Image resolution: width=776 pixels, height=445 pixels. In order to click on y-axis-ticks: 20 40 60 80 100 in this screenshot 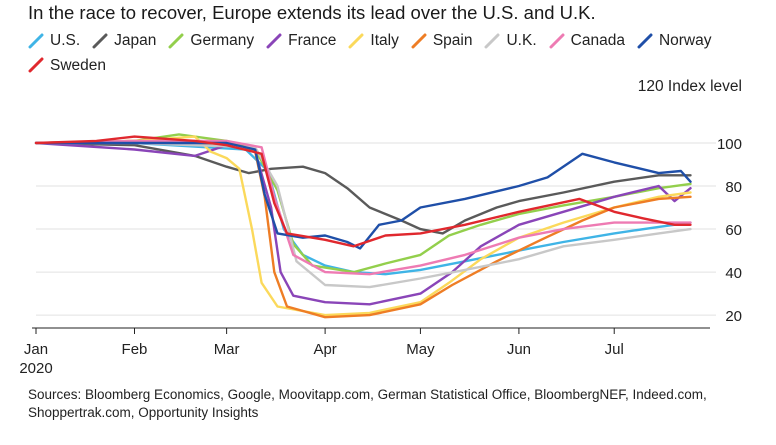, I will do `click(729, 230)`.